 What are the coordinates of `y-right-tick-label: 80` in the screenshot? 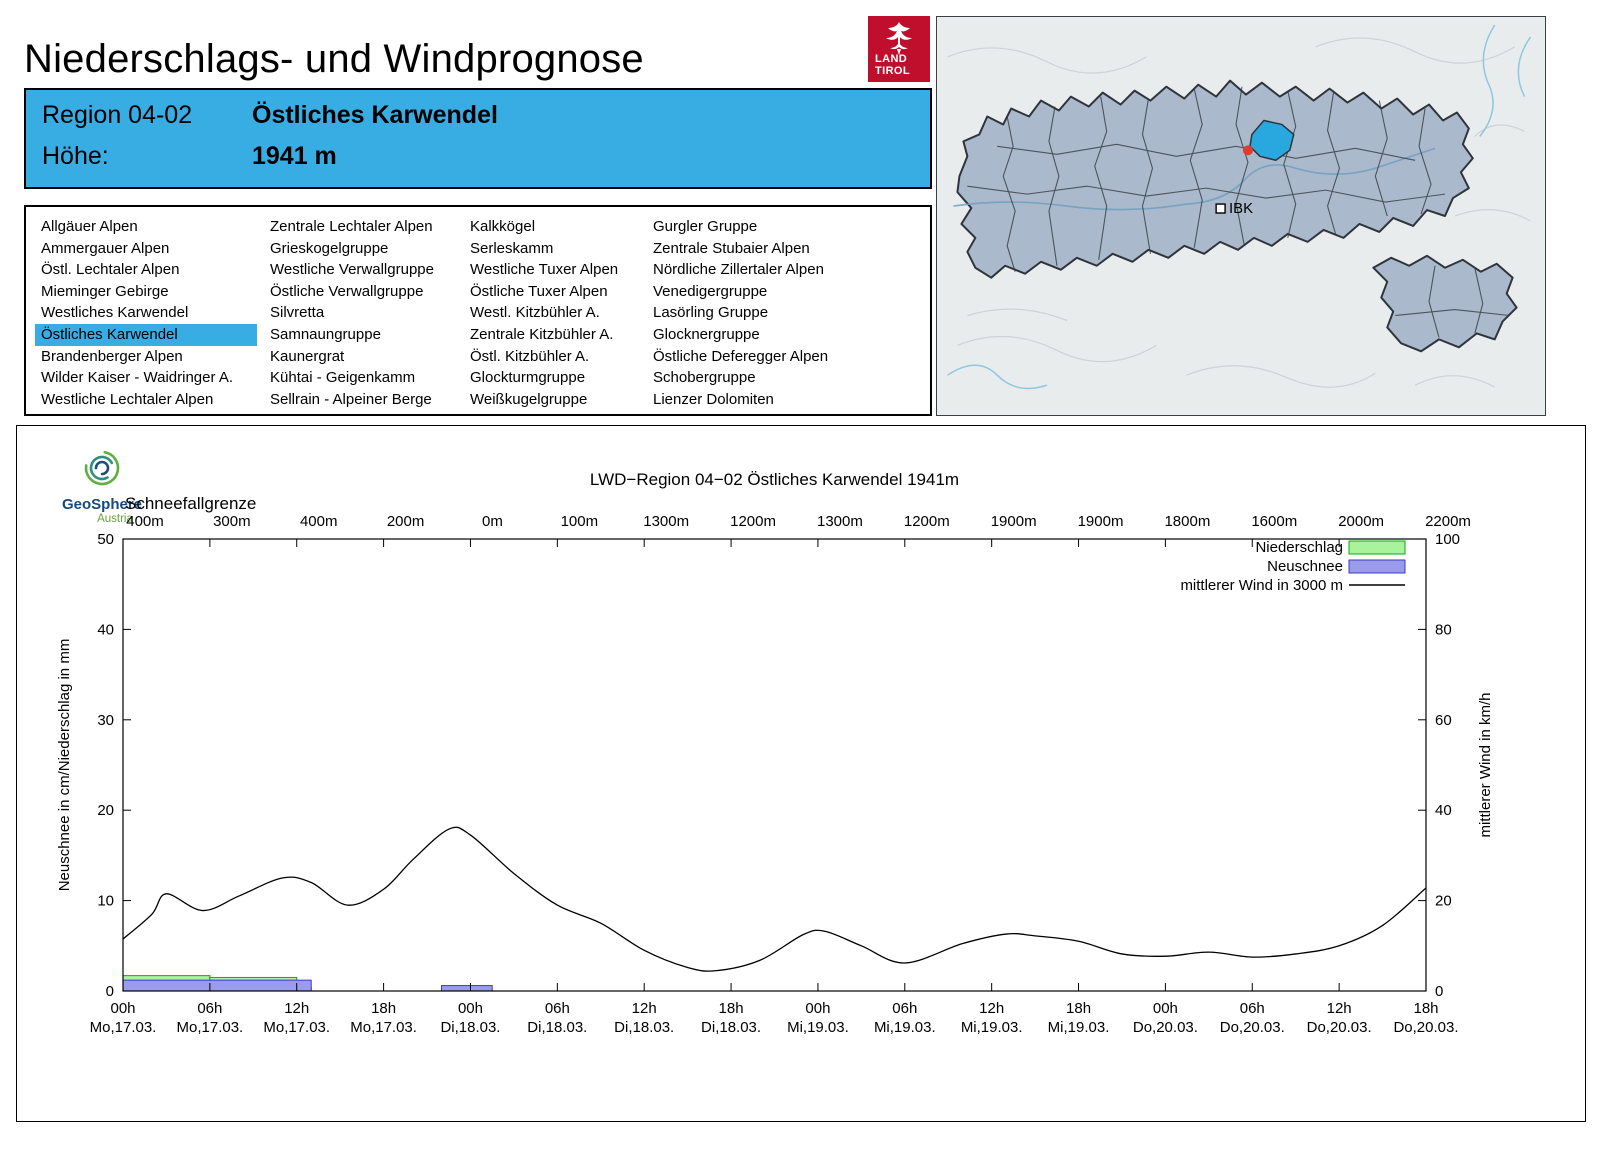 It's located at (1443, 629).